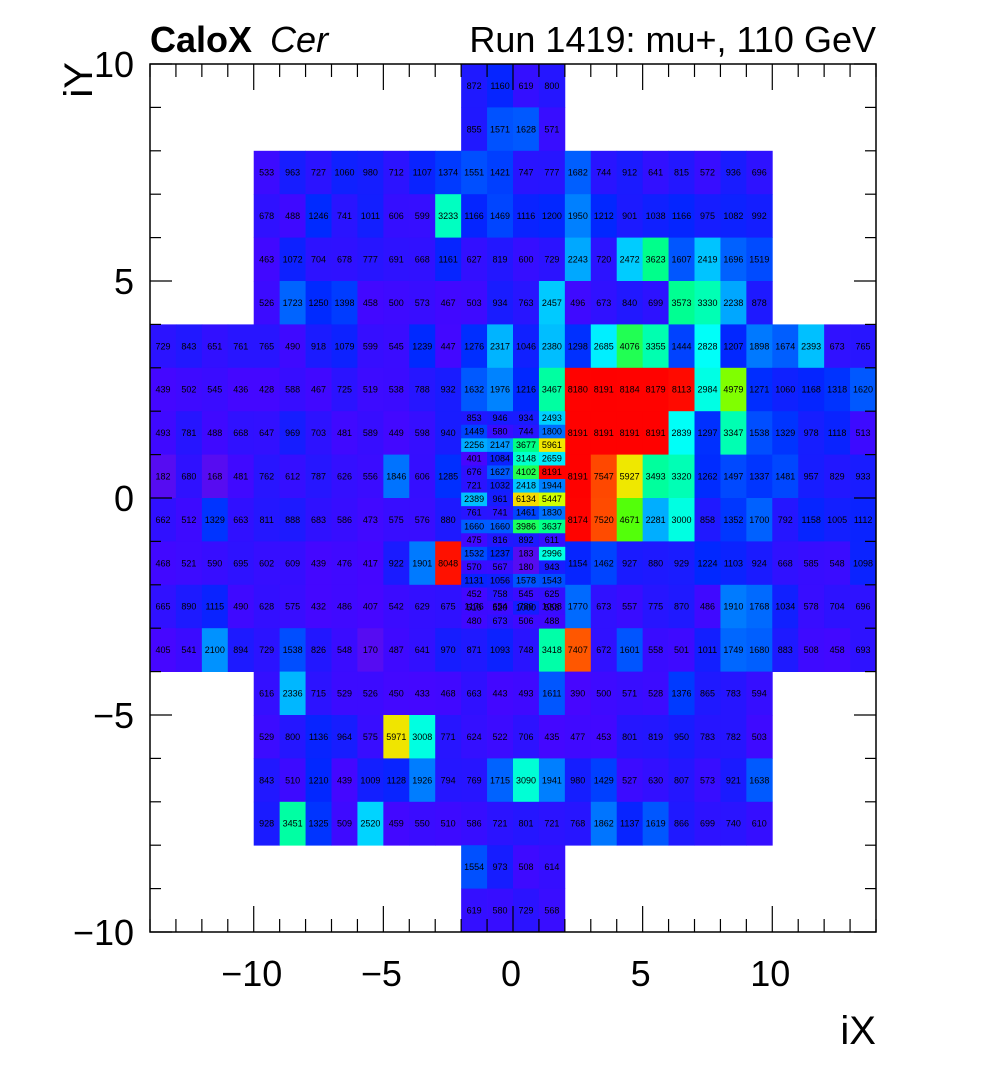  Describe the element at coordinates (578, 259) in the screenshot. I see `cell-value-label: 2243` at that location.